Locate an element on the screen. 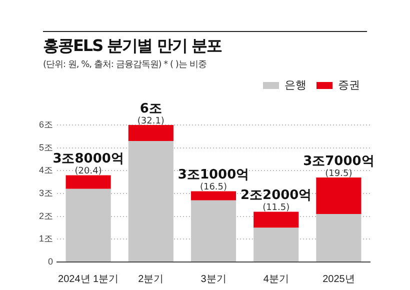 This screenshot has height=290, width=410. x-tick-label: 3분기 is located at coordinates (213, 279).